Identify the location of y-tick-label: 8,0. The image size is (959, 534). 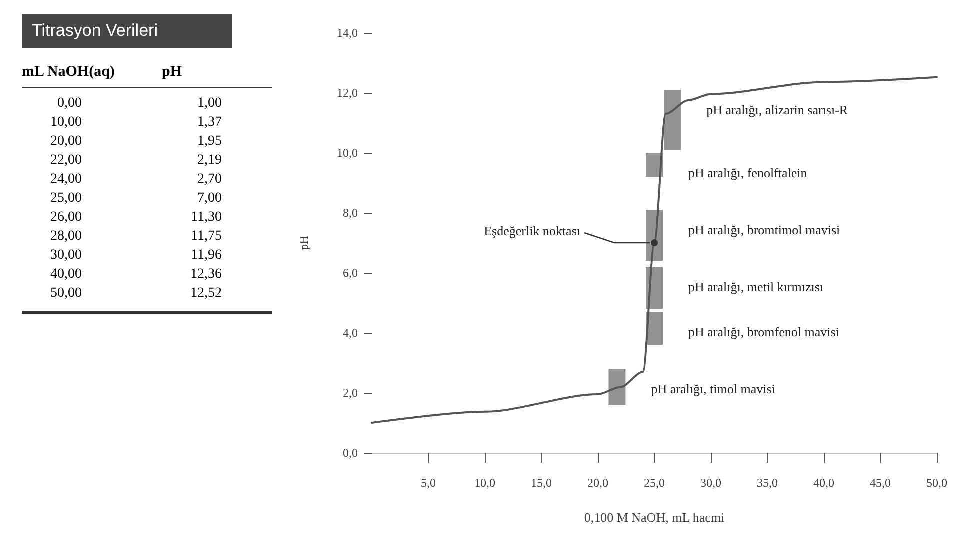
(350, 213).